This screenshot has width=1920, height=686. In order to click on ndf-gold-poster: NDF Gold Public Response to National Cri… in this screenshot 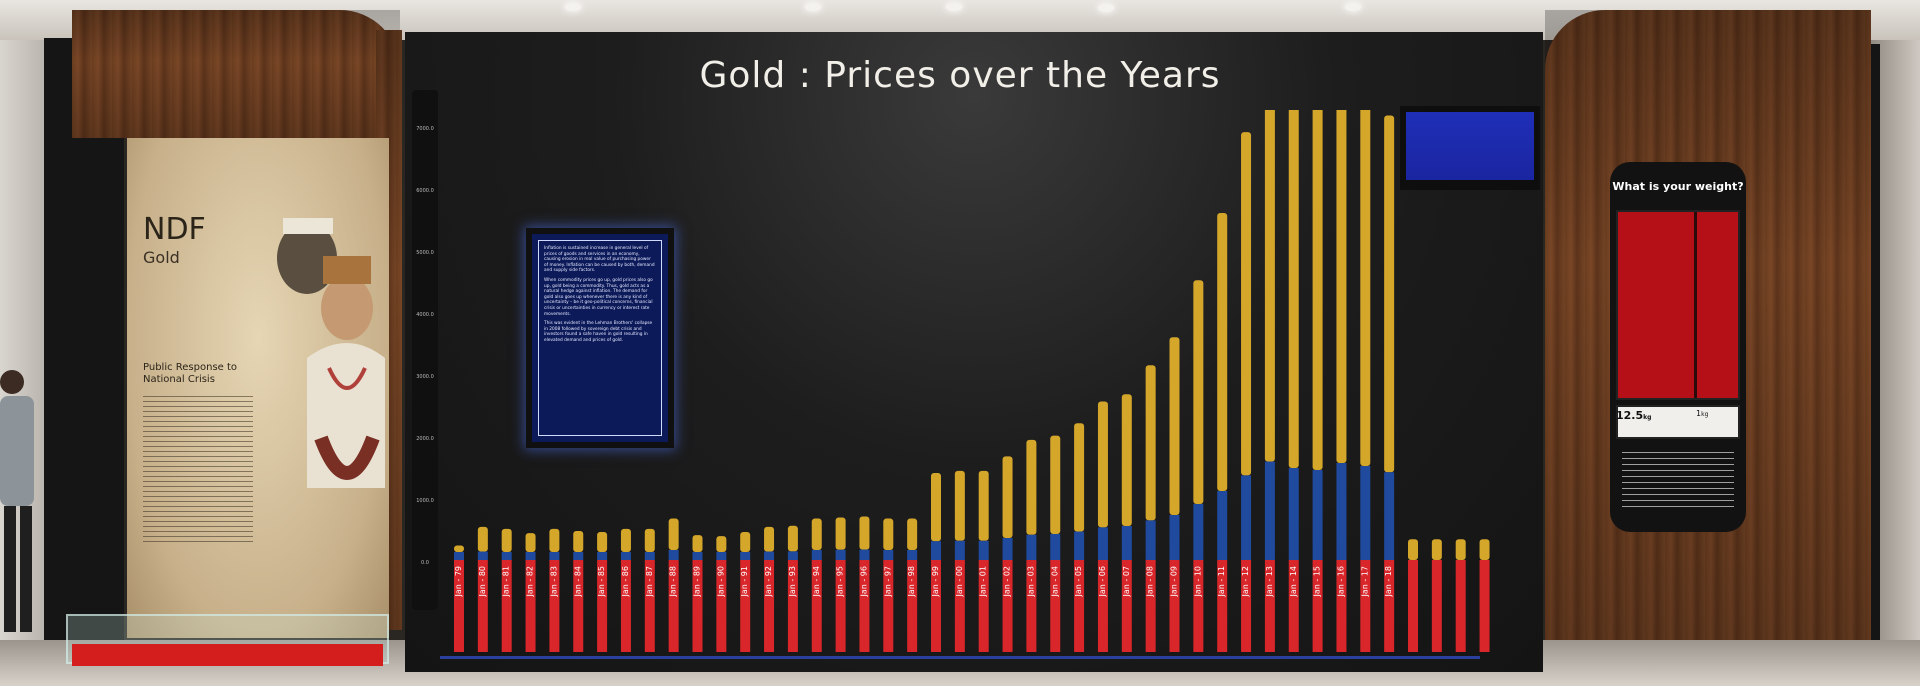, I will do `click(258, 388)`.